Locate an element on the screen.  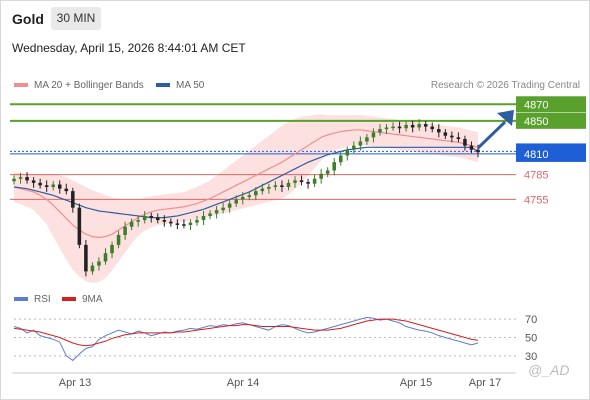
level-label-4785: 4785 is located at coordinates (536, 176).